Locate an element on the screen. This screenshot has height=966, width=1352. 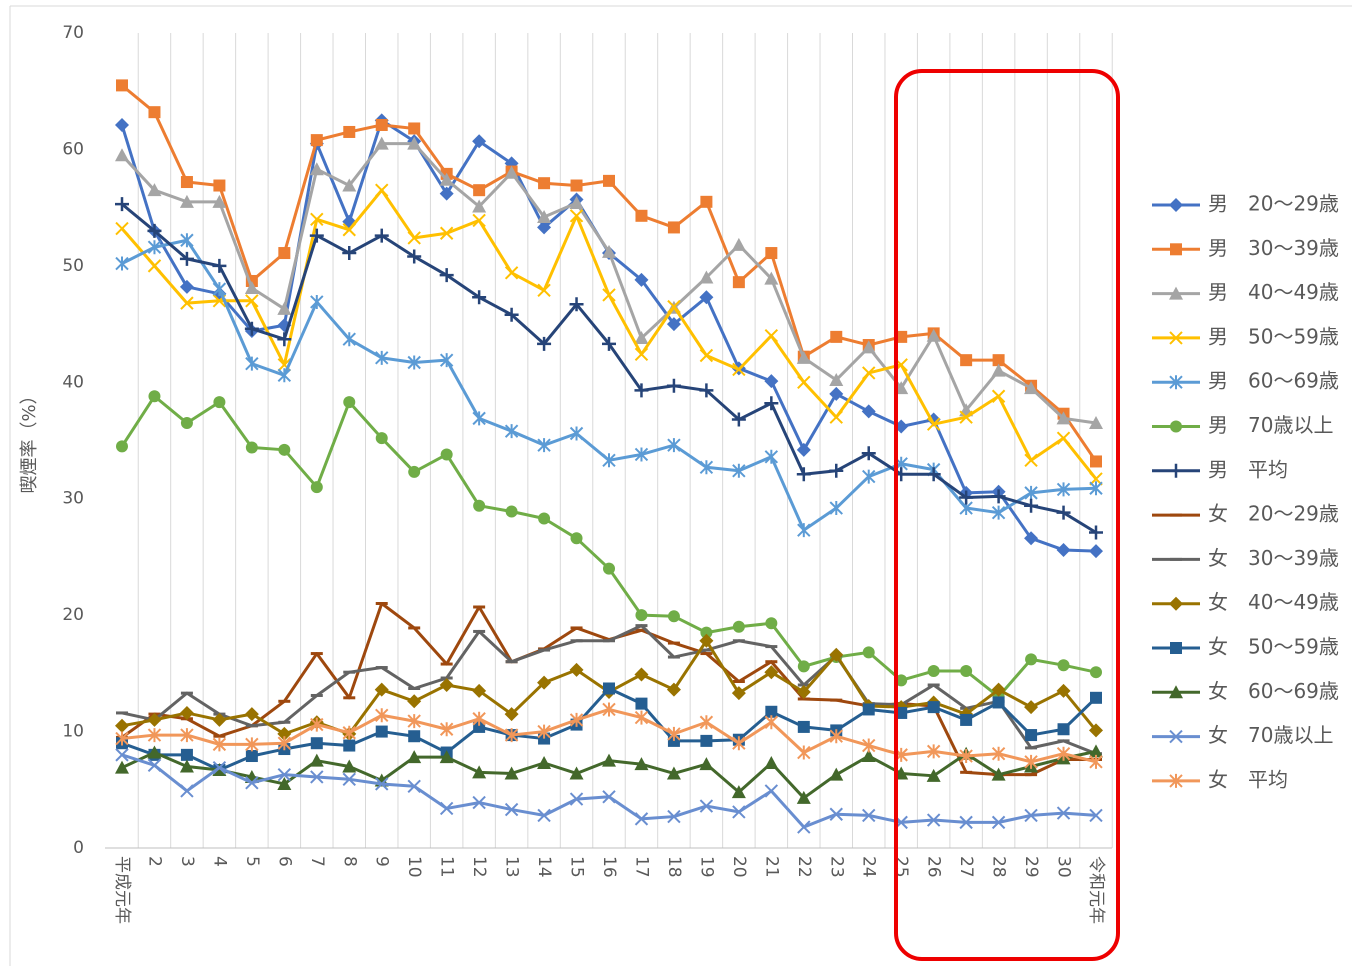
x-tick-label: 令和元年 is located at coordinates (1096, 890).